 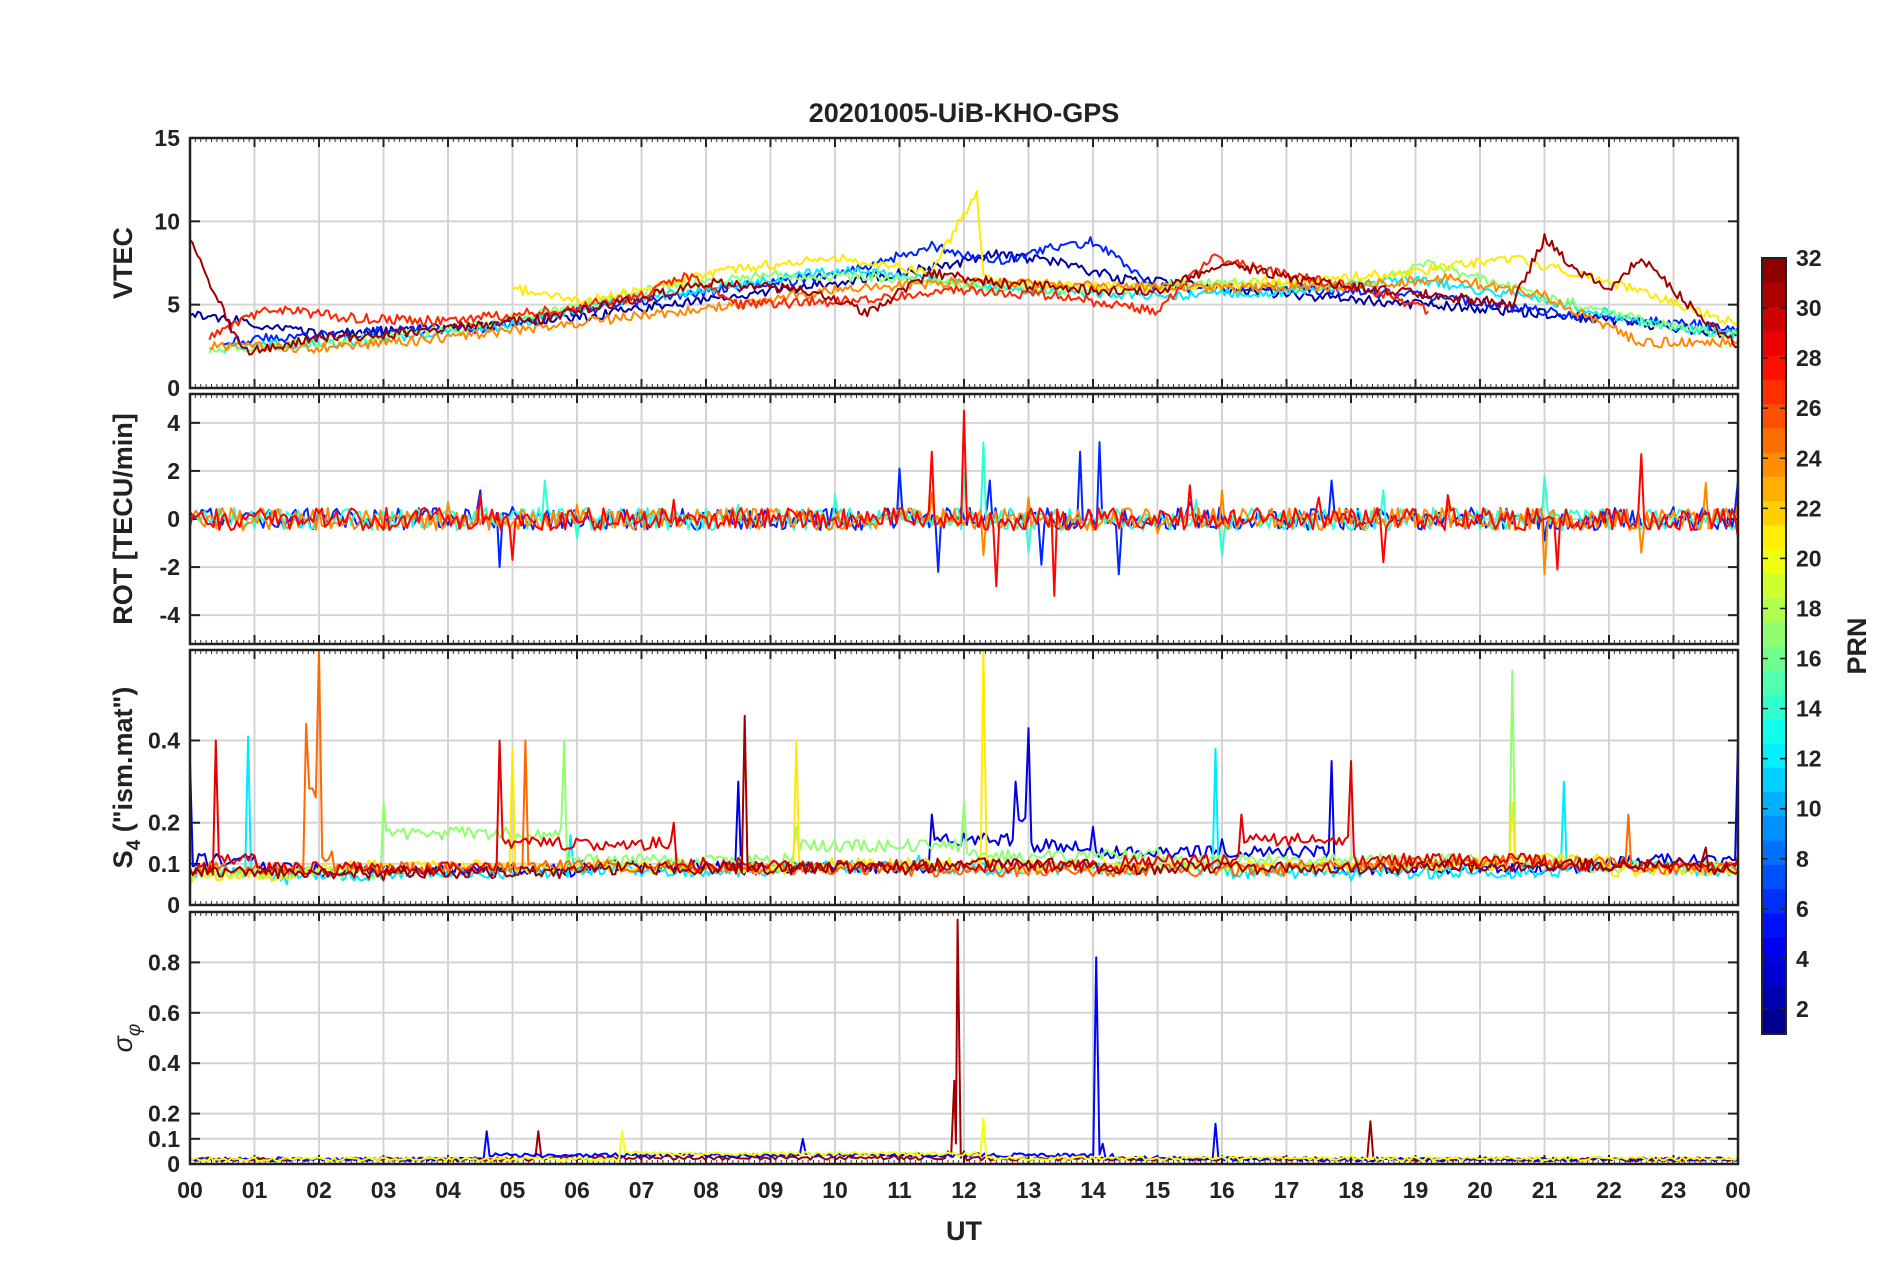 I want to click on x-tick-label: 16, so click(x=1222, y=1190).